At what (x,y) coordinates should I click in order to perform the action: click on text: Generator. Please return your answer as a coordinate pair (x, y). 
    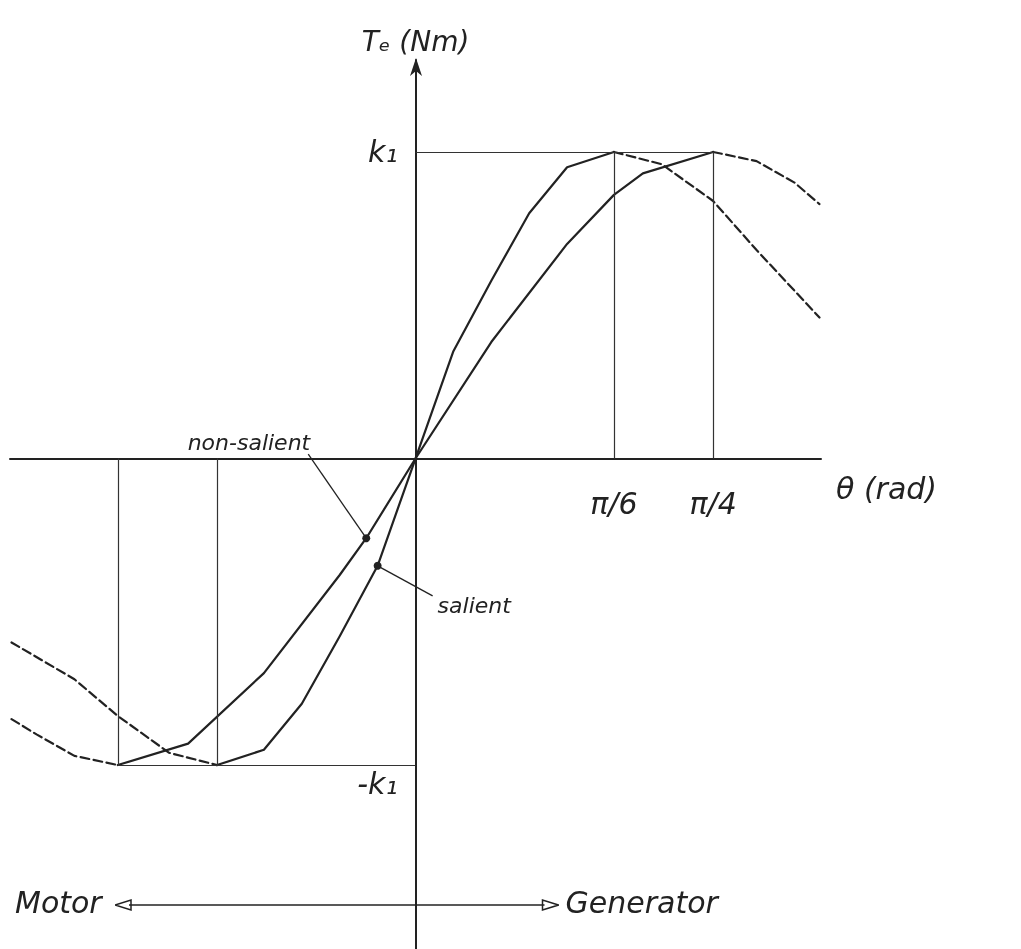
    Looking at the image, I should click on (642, 902).